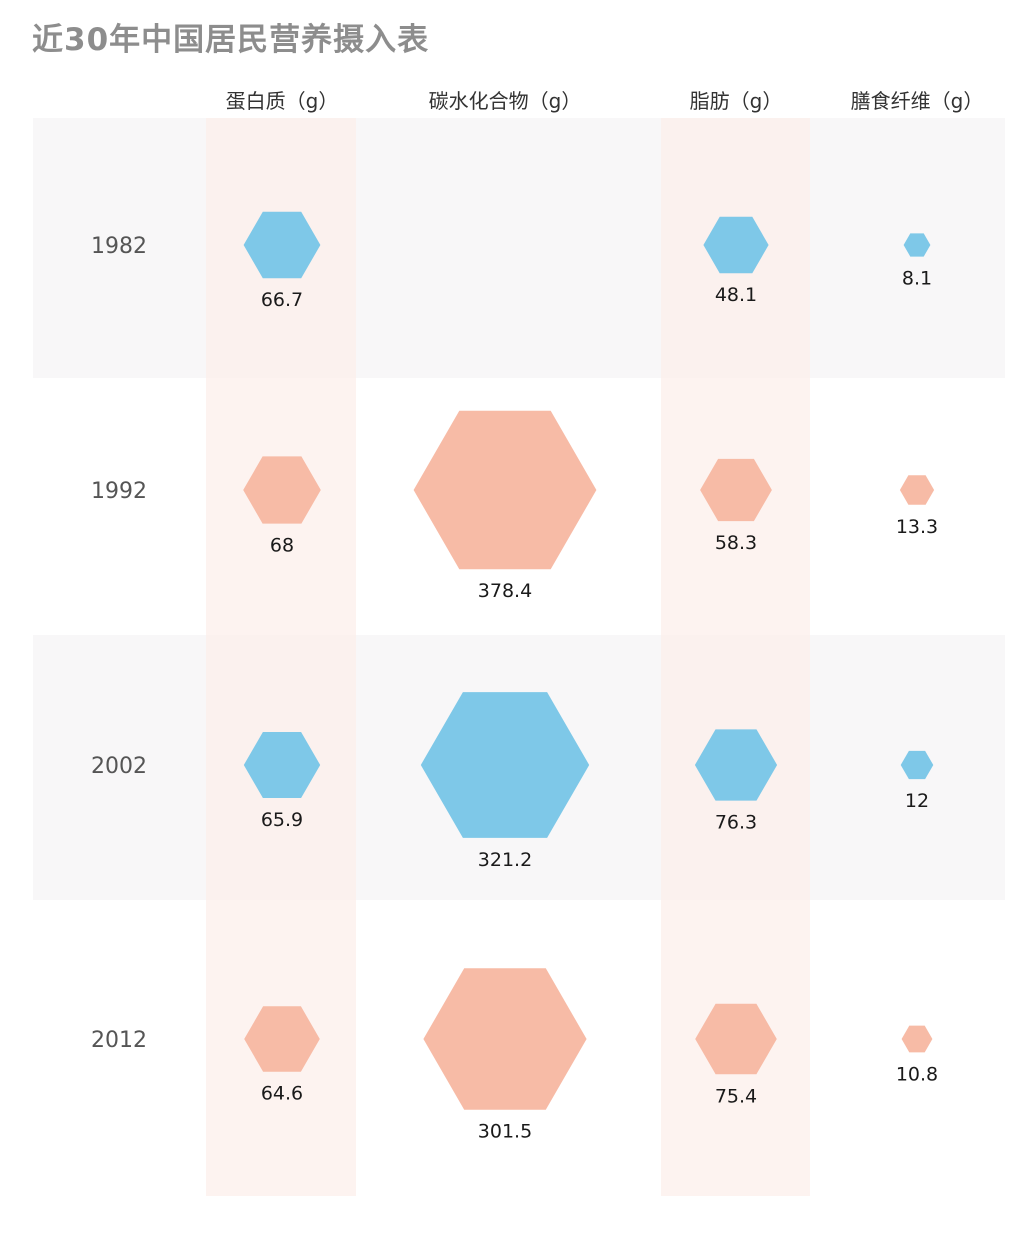 Image resolution: width=1034 pixels, height=1247 pixels. I want to click on value-label: 378.4, so click(505, 591).